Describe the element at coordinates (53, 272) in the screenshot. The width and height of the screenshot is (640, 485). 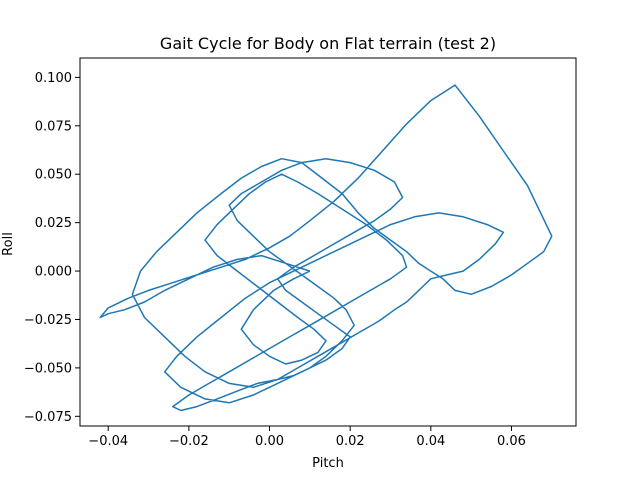
I see `y-tick-label: 0.000` at that location.